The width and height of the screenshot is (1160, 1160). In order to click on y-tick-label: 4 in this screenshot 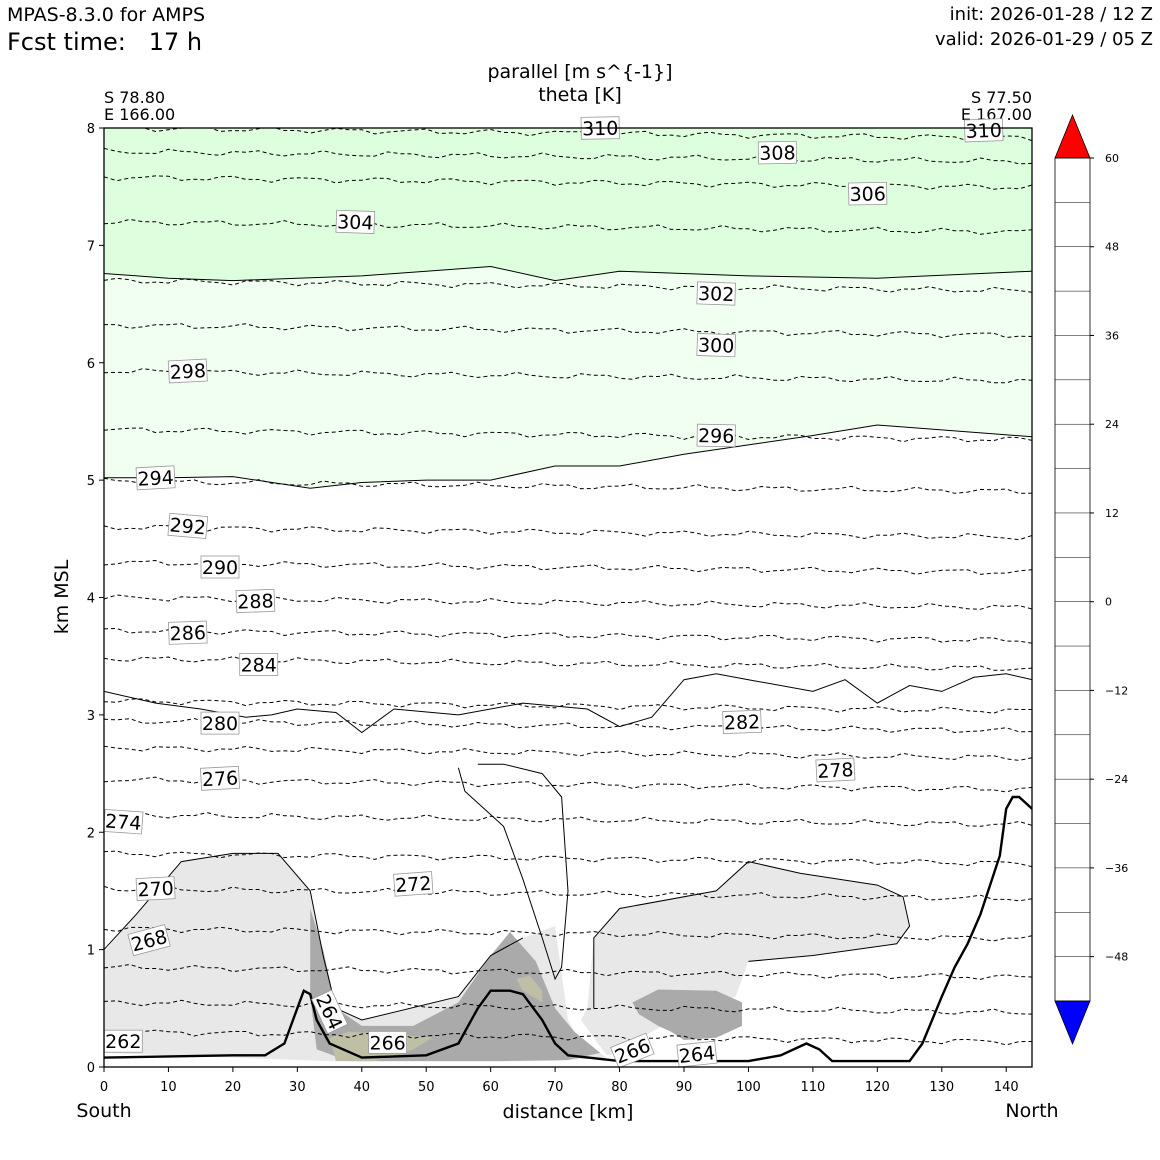, I will do `click(91, 599)`.